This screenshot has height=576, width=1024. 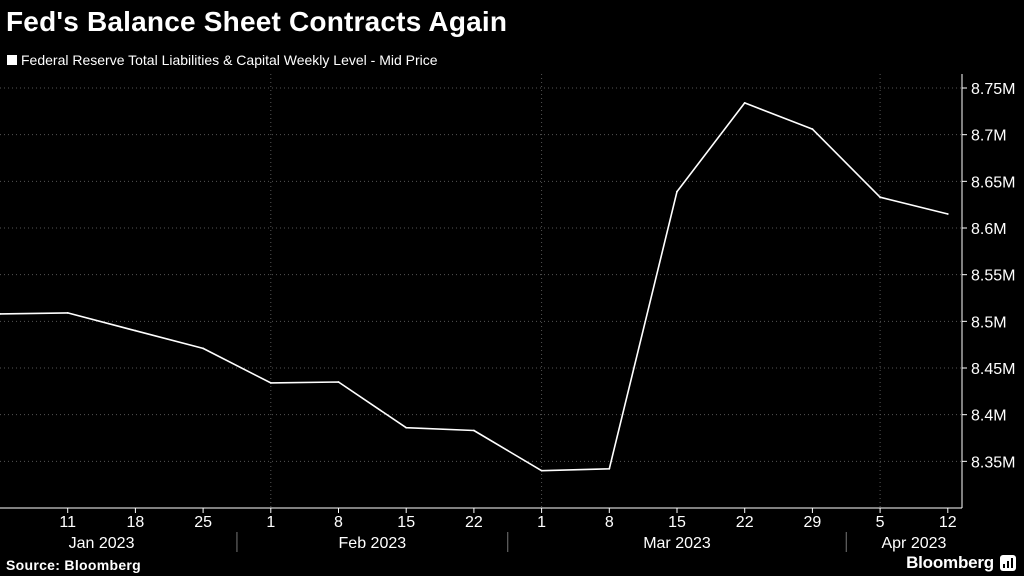 I want to click on month-label: Mar 2023, so click(x=677, y=543).